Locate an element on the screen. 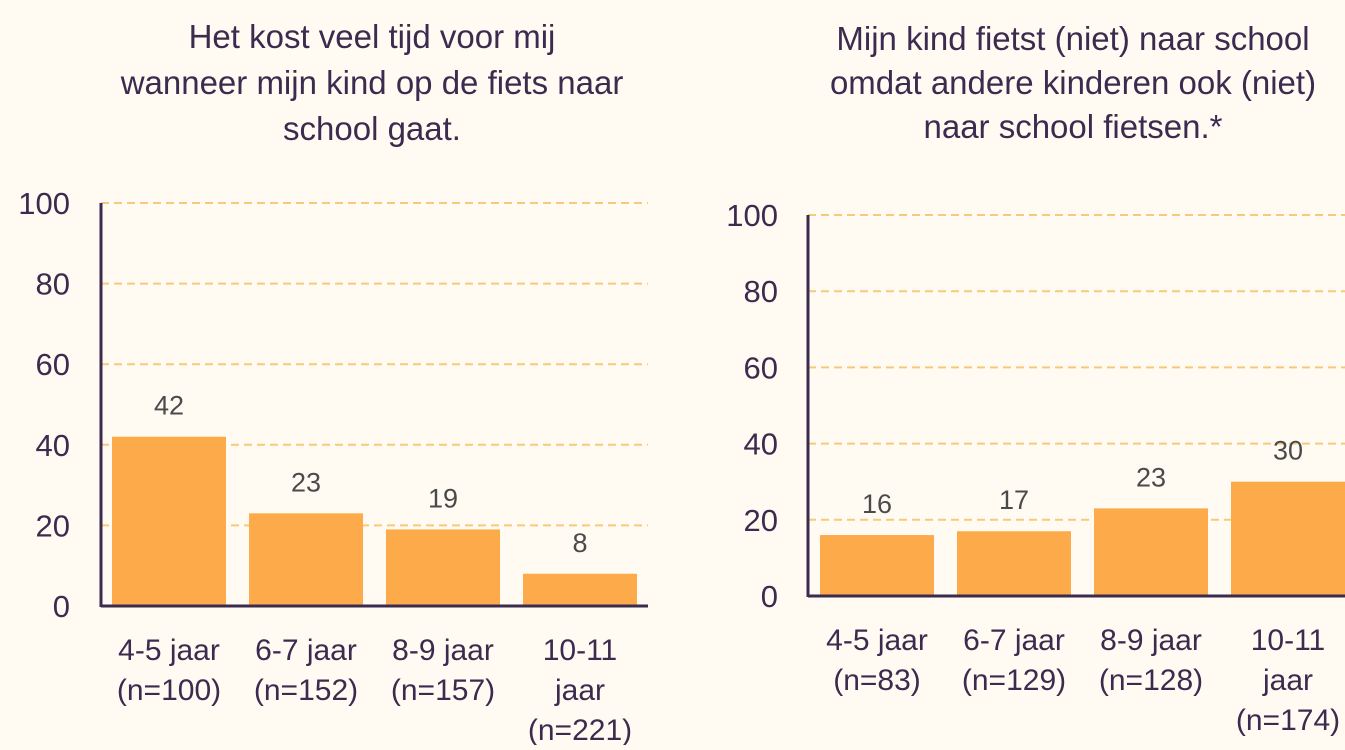 The image size is (1345, 750). bar-value-label: 19 is located at coordinates (443, 498).